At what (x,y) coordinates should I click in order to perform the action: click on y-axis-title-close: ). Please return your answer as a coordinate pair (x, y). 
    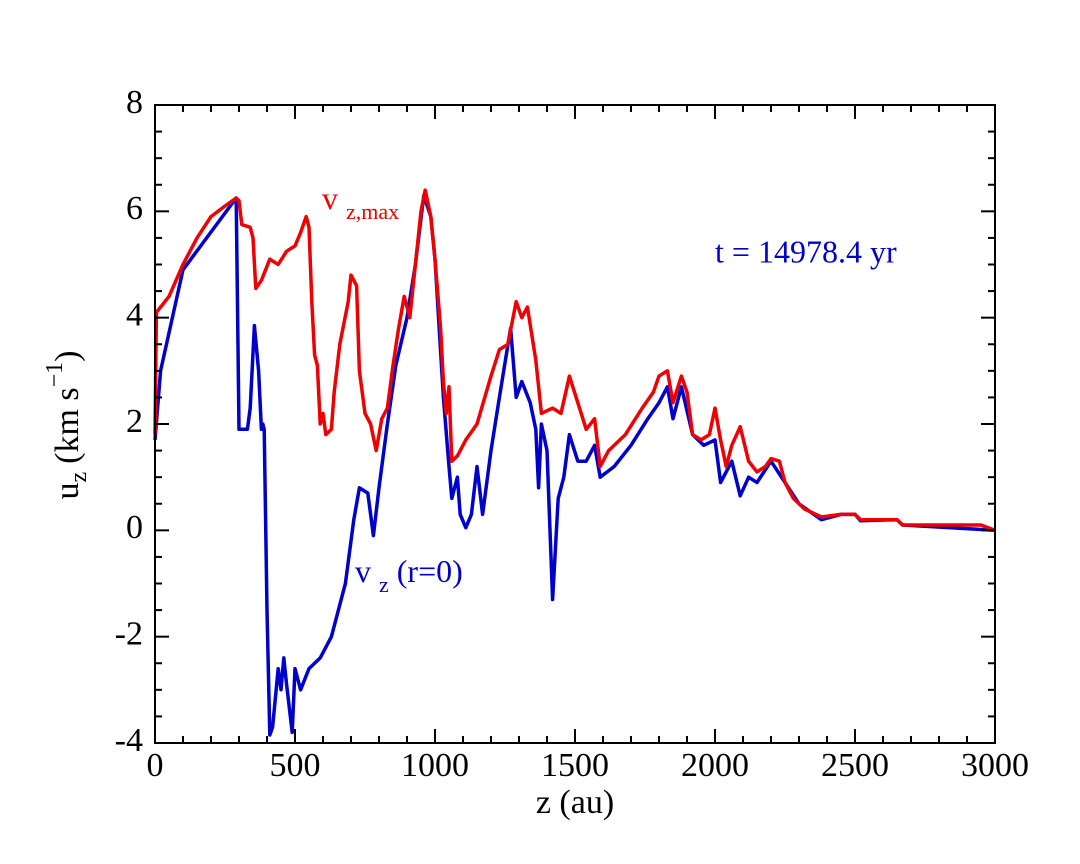
    Looking at the image, I should click on (67, 355).